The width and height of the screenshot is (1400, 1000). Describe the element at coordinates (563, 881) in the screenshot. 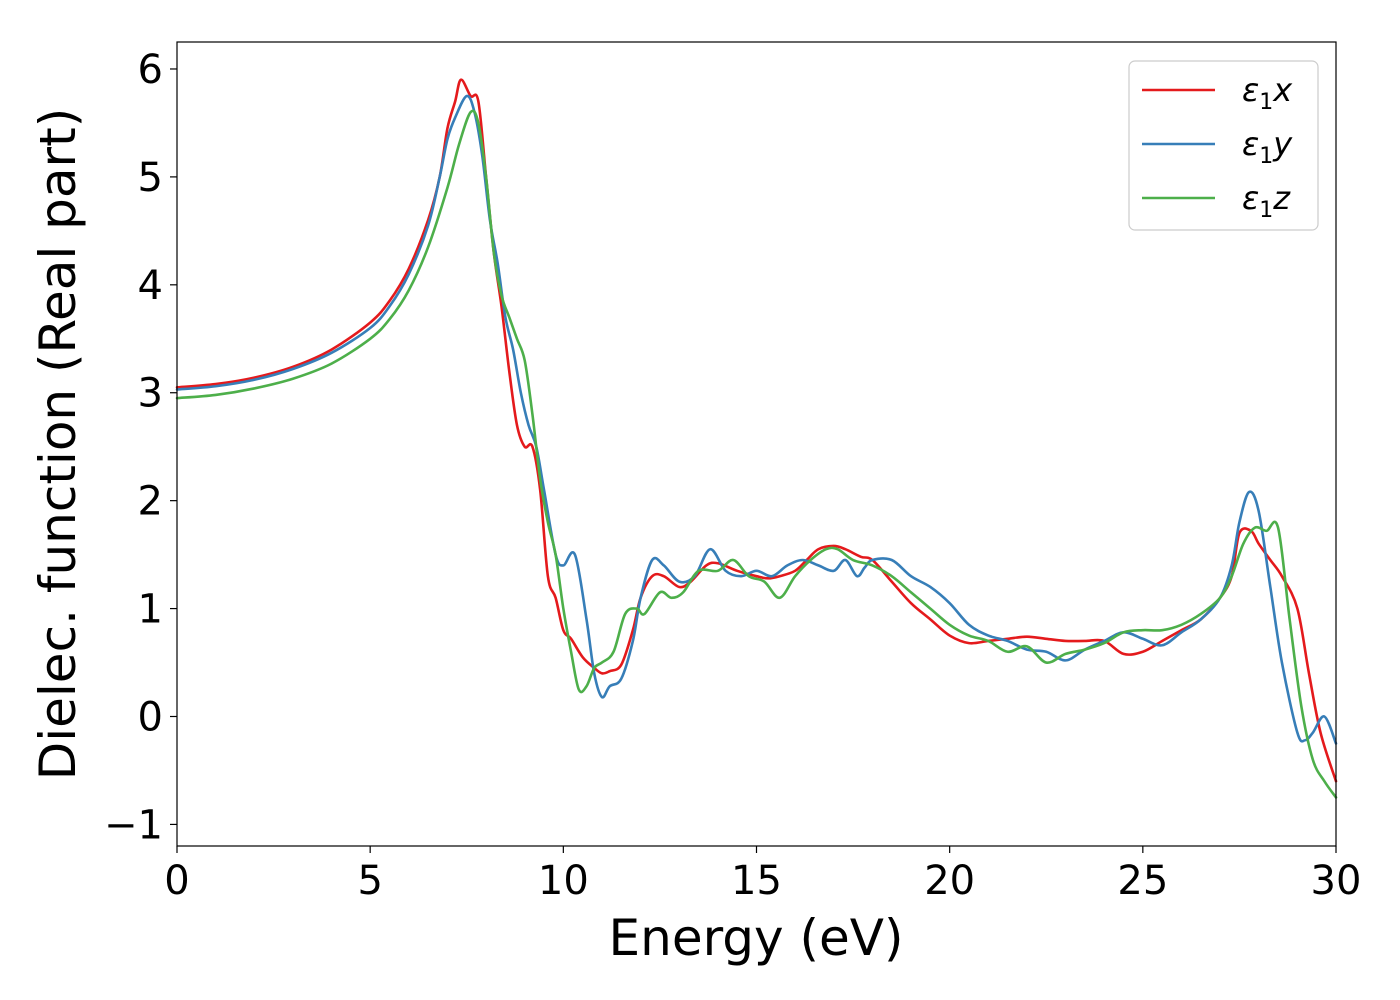

I see `x-tick-label: 10` at that location.